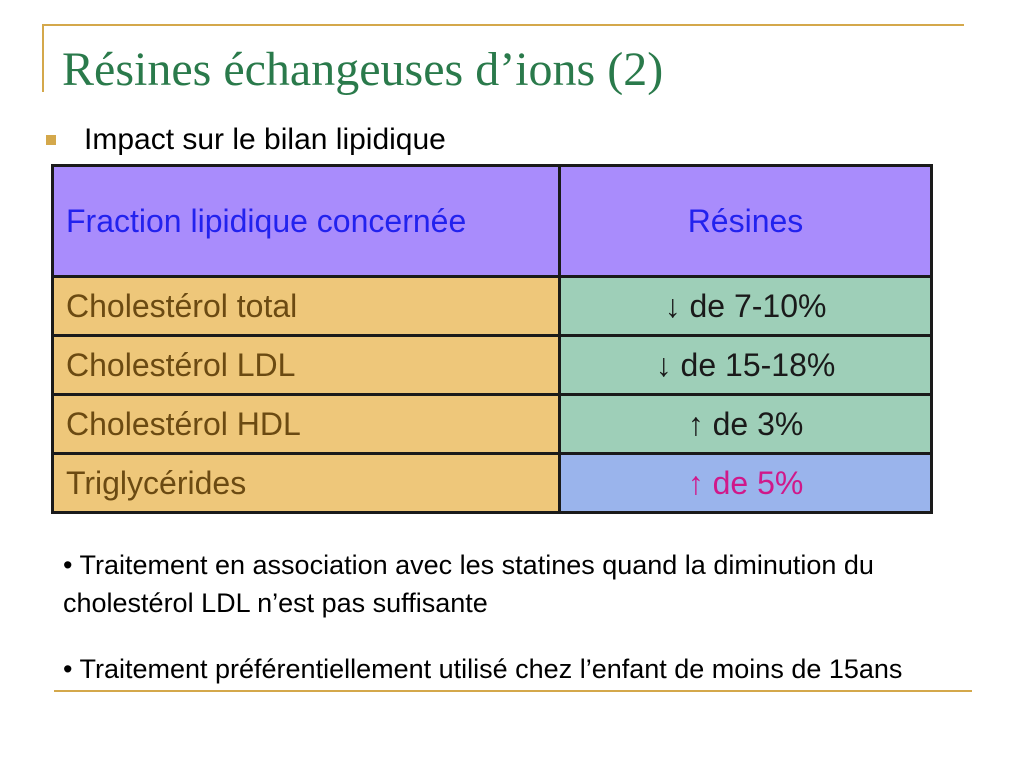  I want to click on frame-left-line, so click(43, 58).